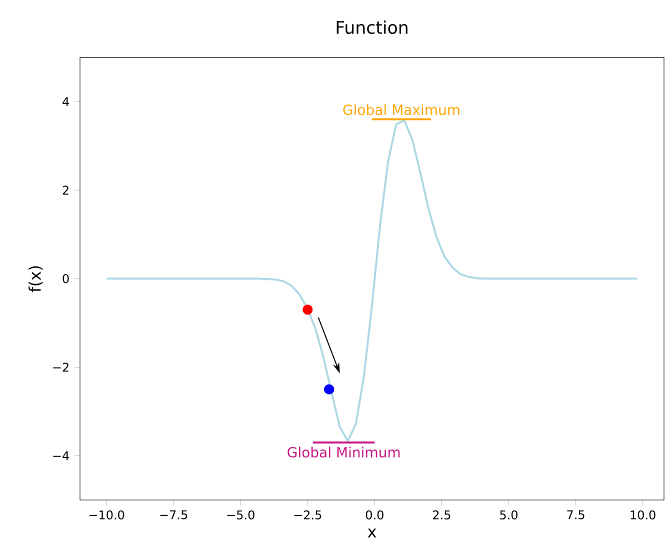  I want to click on y-tick-label: 4, so click(65, 101).